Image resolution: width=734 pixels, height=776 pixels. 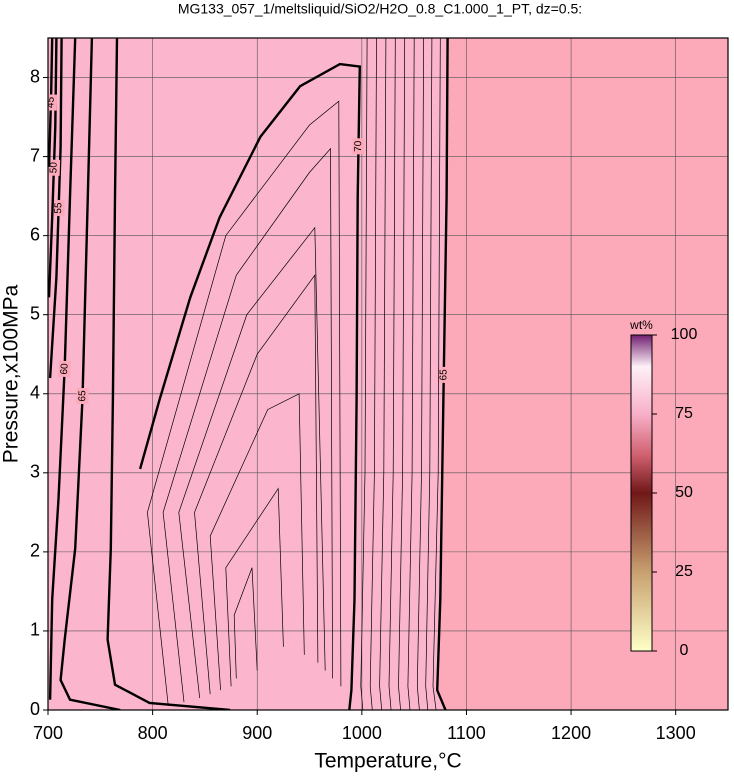 I want to click on contour-label: 70, so click(x=358, y=146).